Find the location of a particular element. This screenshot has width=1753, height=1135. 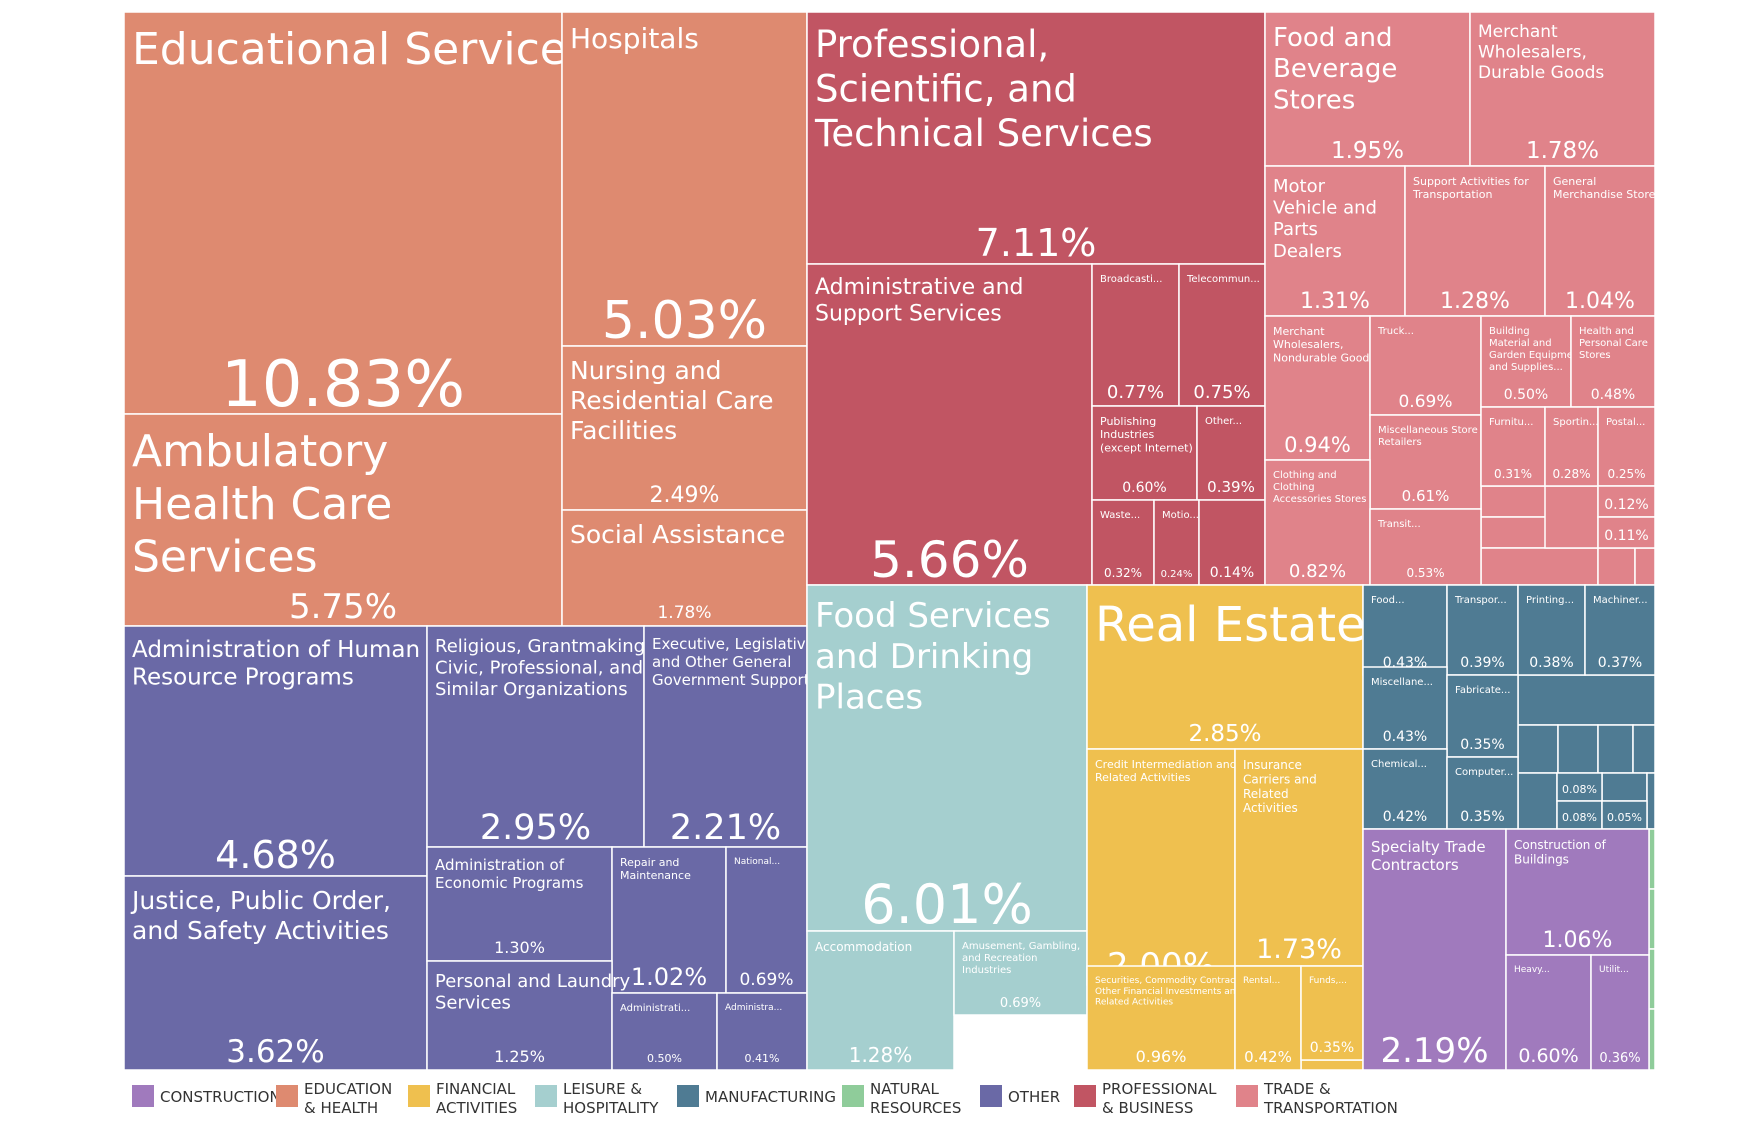

treemap-cell-repair-and-maintenance: Repair and Maintenance 1.02% is located at coordinates (669, 920).